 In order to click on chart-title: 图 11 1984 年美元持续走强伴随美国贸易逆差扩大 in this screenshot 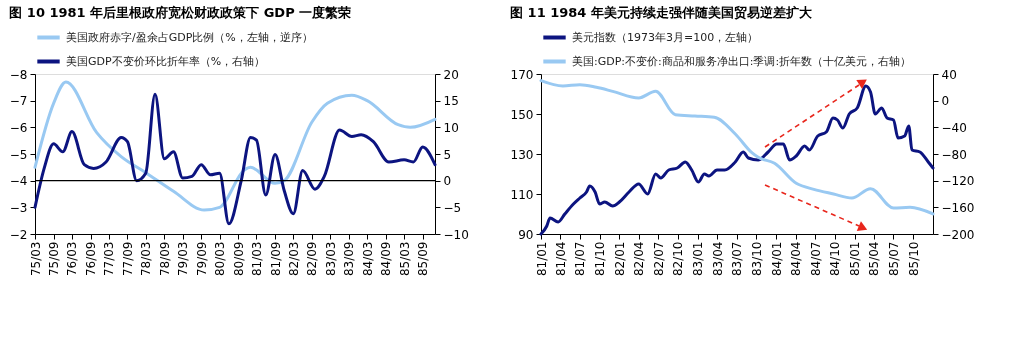, I will do `click(661, 12)`.